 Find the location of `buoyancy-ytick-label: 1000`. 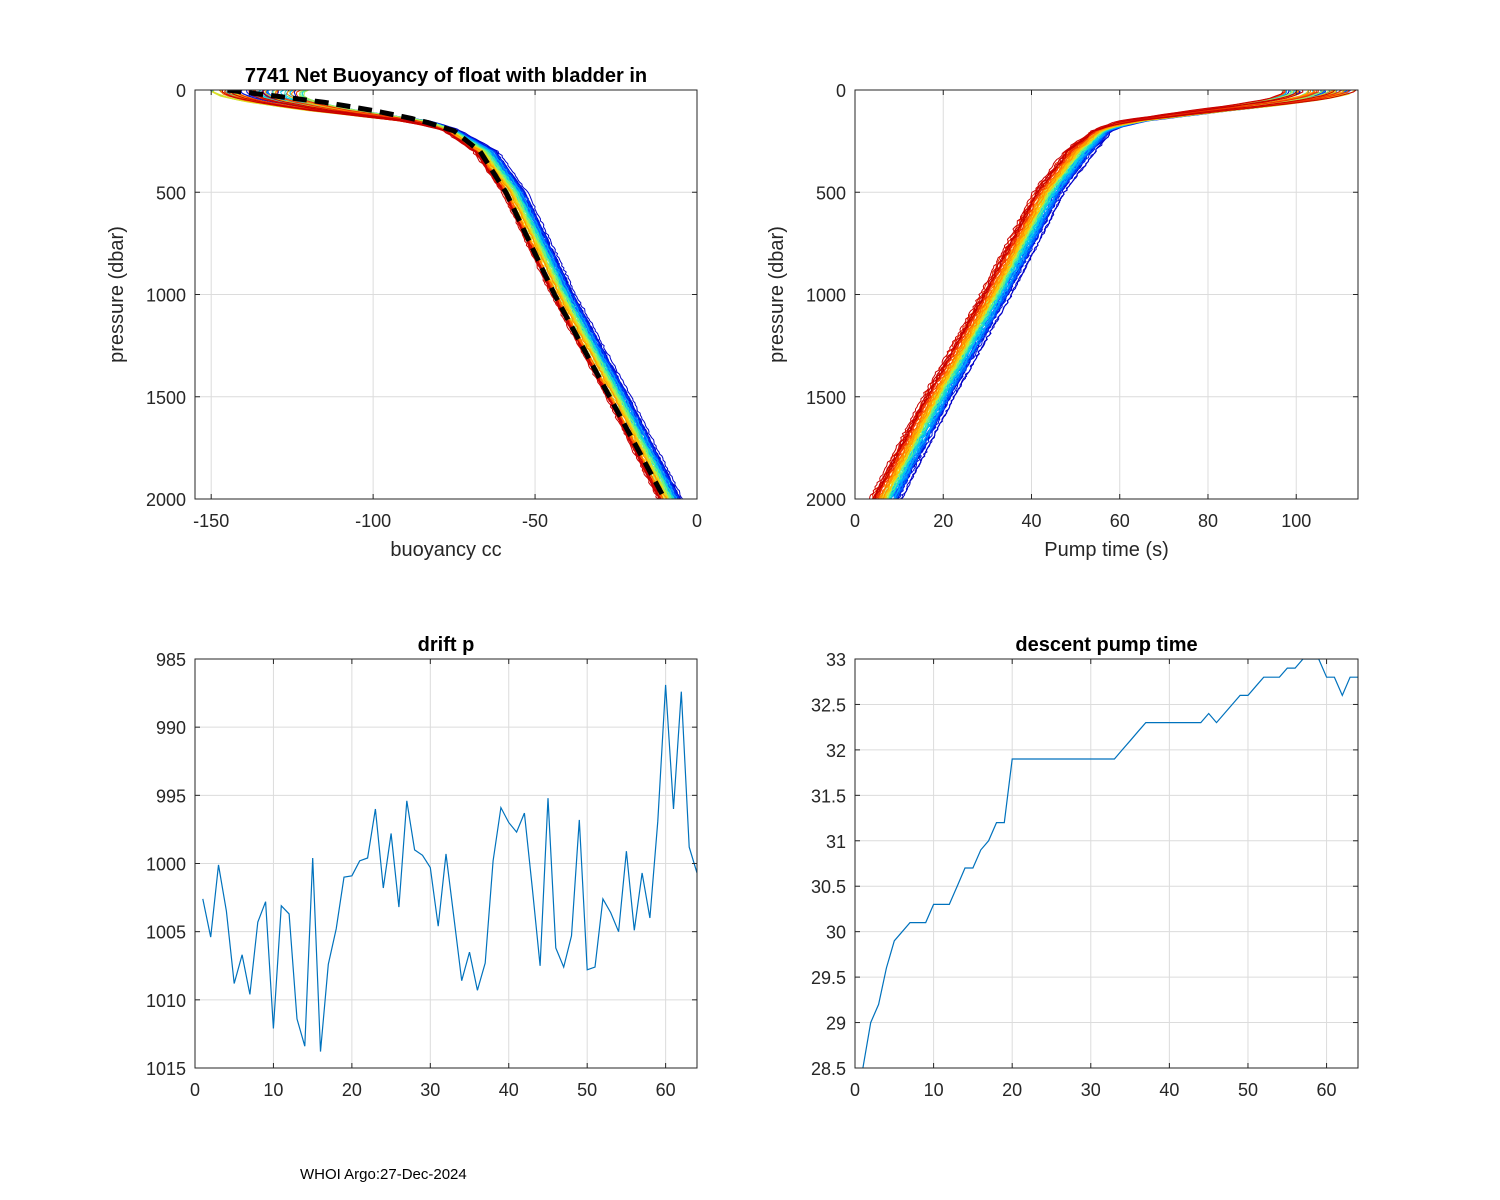

buoyancy-ytick-label: 1000 is located at coordinates (166, 296).